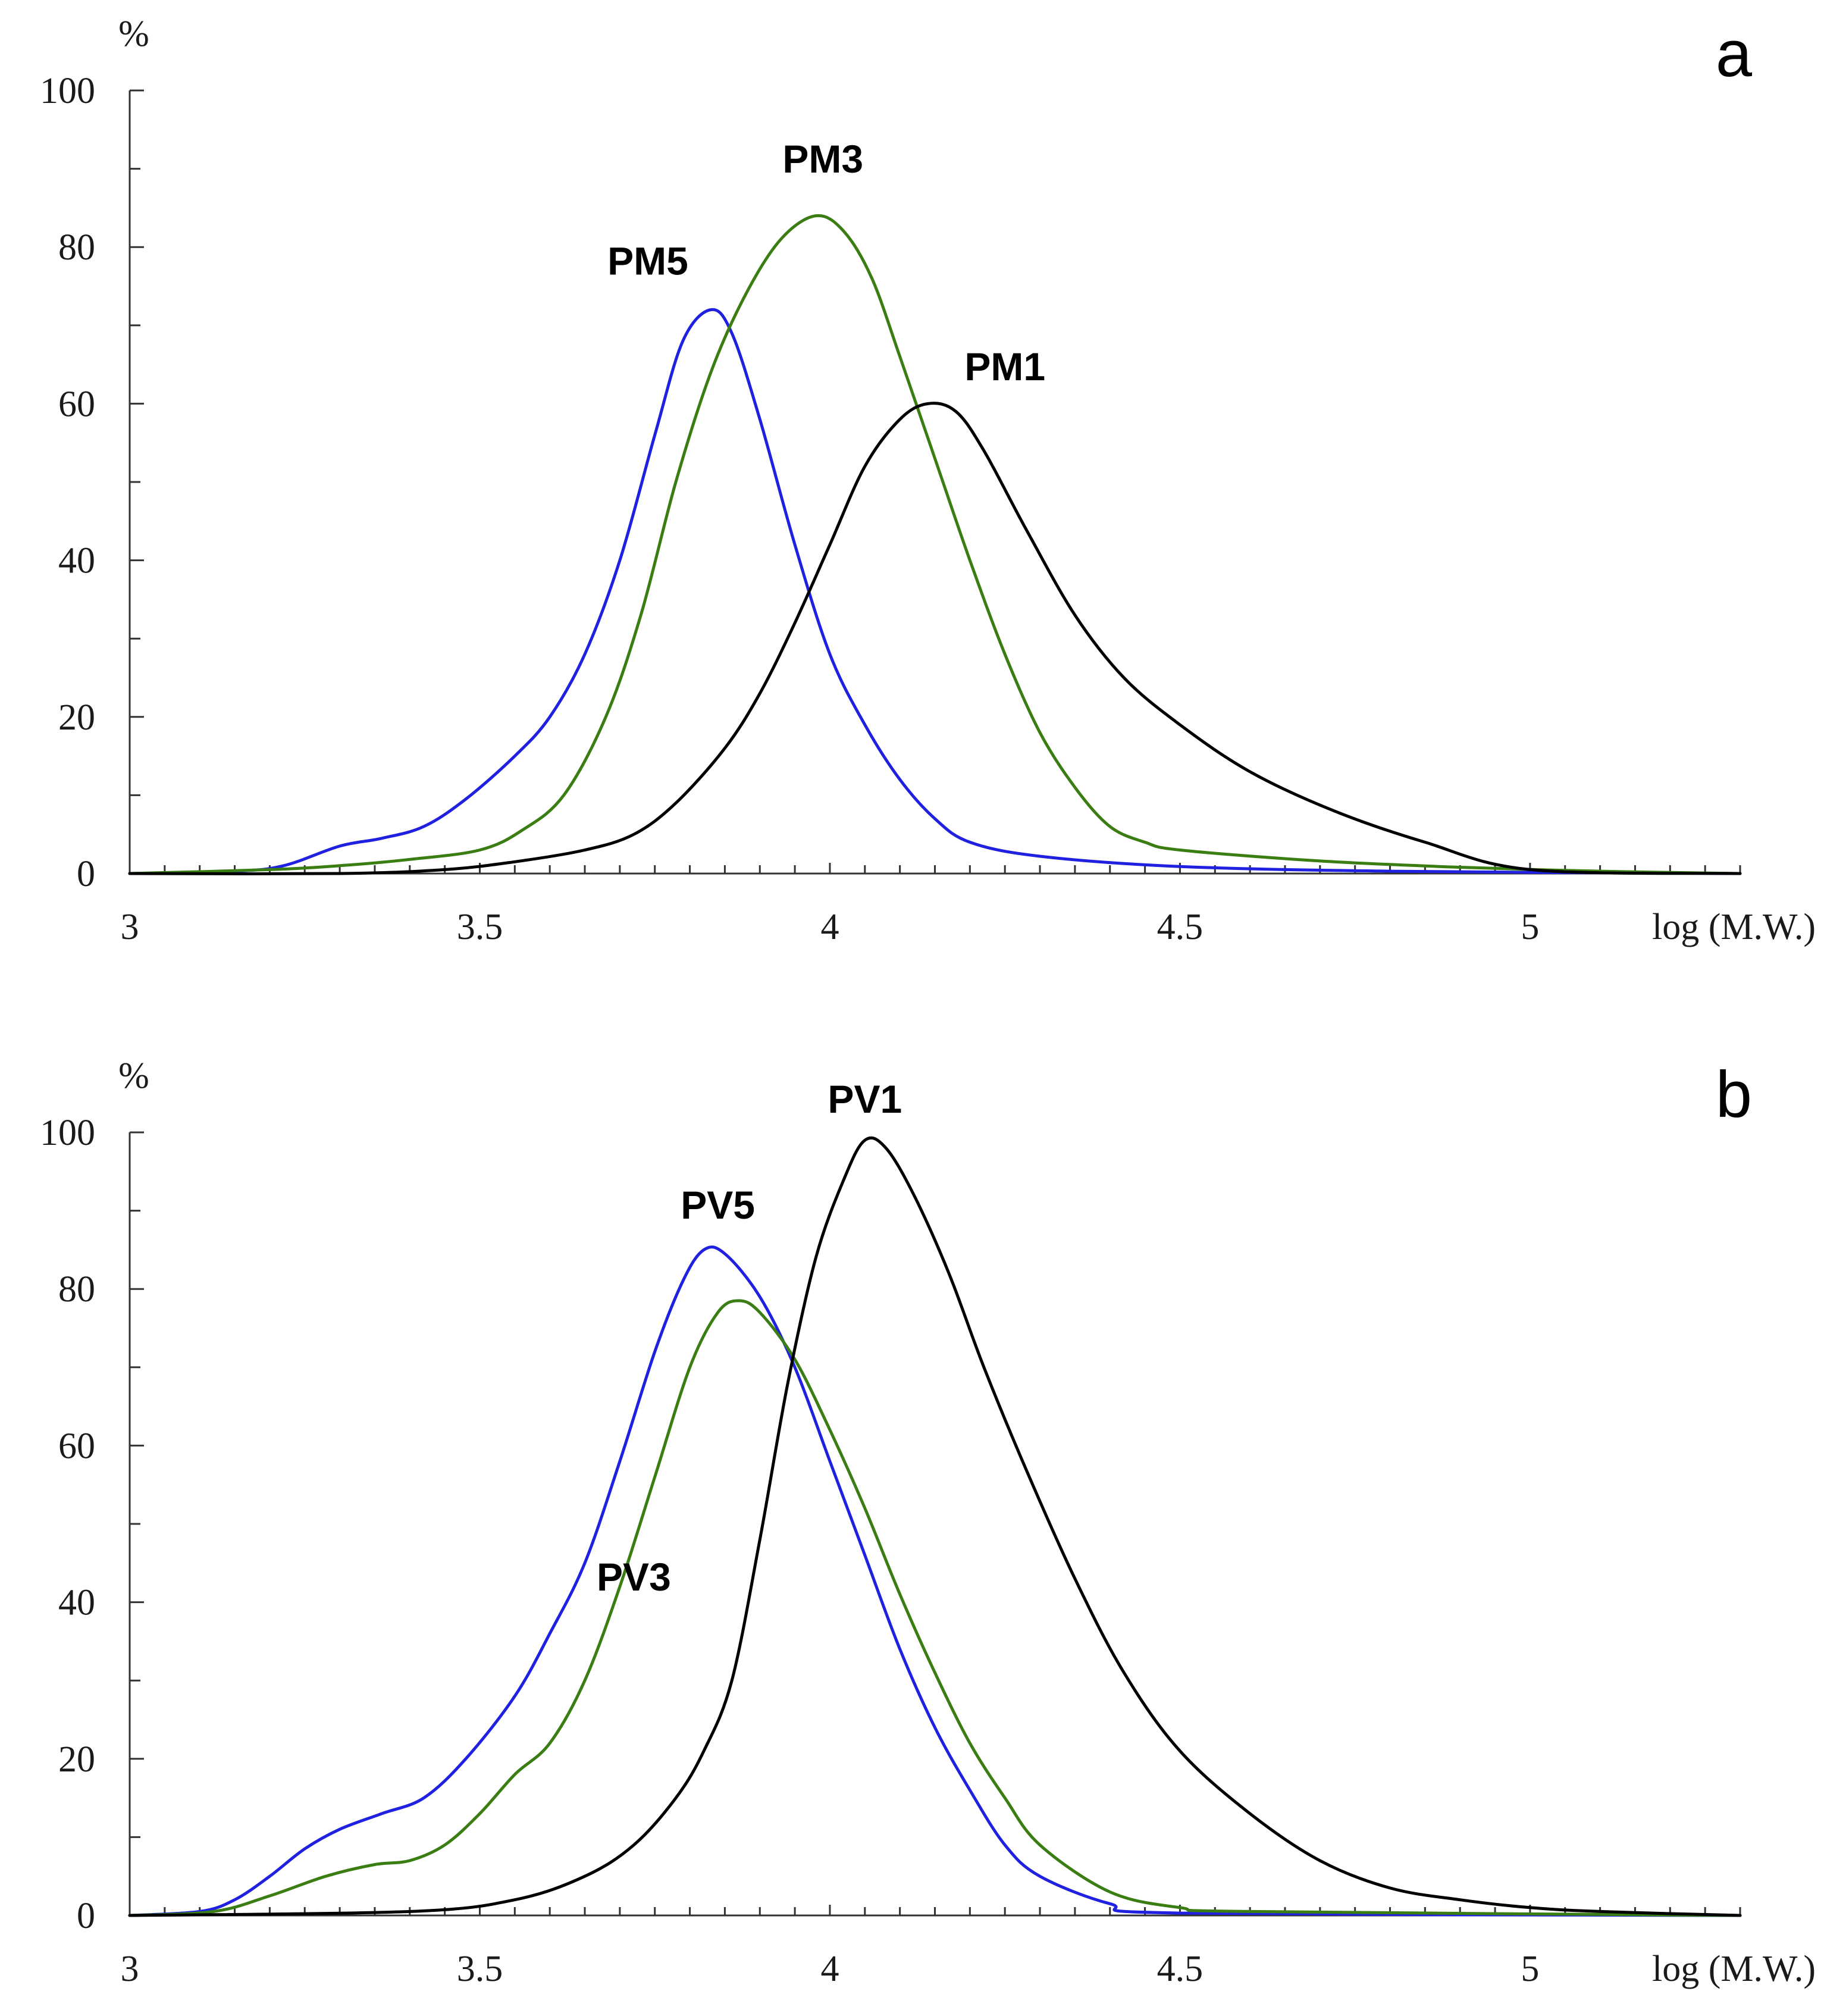 This screenshot has width=1824, height=2016. What do you see at coordinates (647, 261) in the screenshot?
I see `series-label-pm5: PM5` at bounding box center [647, 261].